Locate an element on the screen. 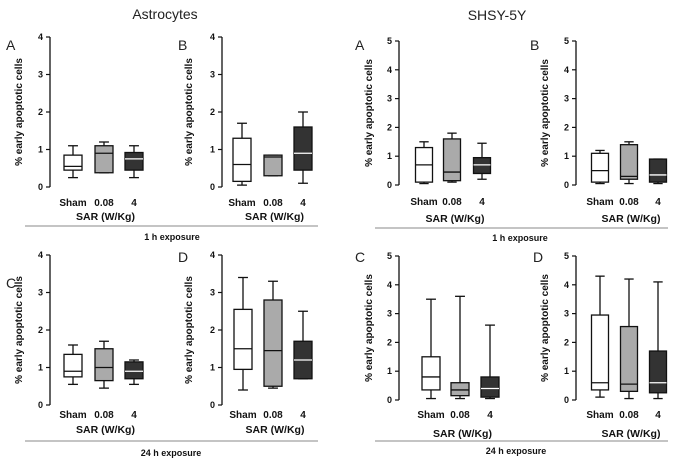 The height and width of the screenshot is (465, 685). y-tick-label: 5 is located at coordinates (566, 256).